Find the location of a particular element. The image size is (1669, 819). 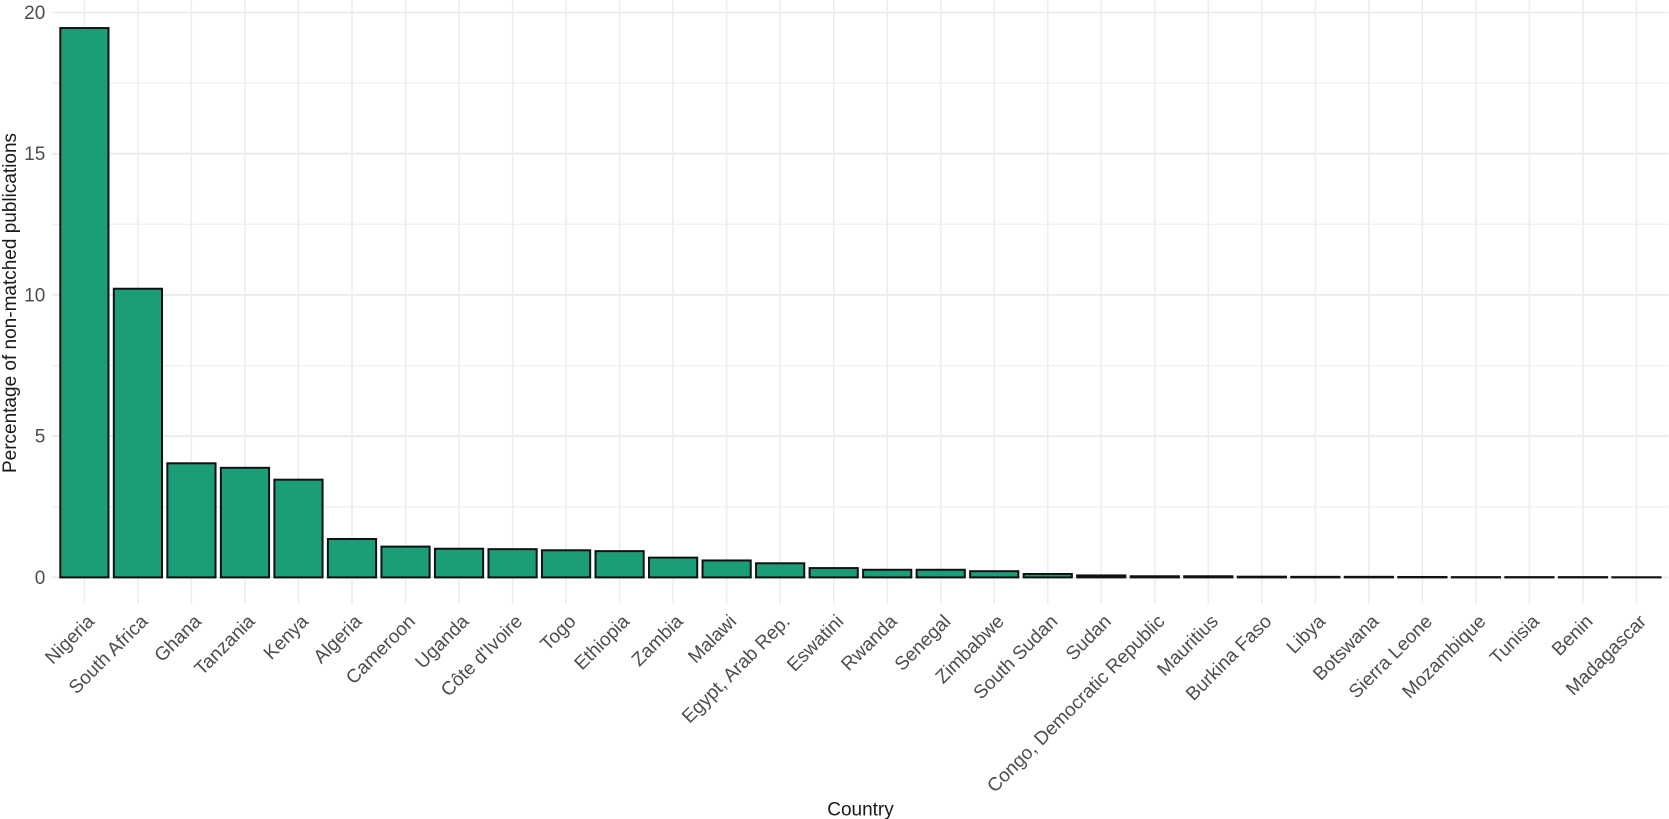

svg-text: 20 is located at coordinates (34, 13).